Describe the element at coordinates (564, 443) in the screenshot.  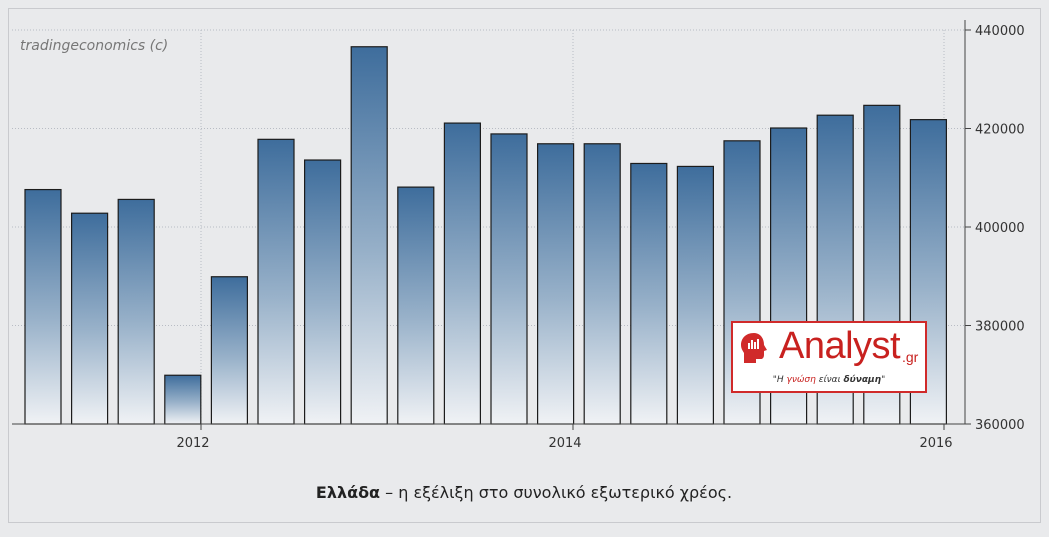
I see `x-tick-label: 2014` at that location.